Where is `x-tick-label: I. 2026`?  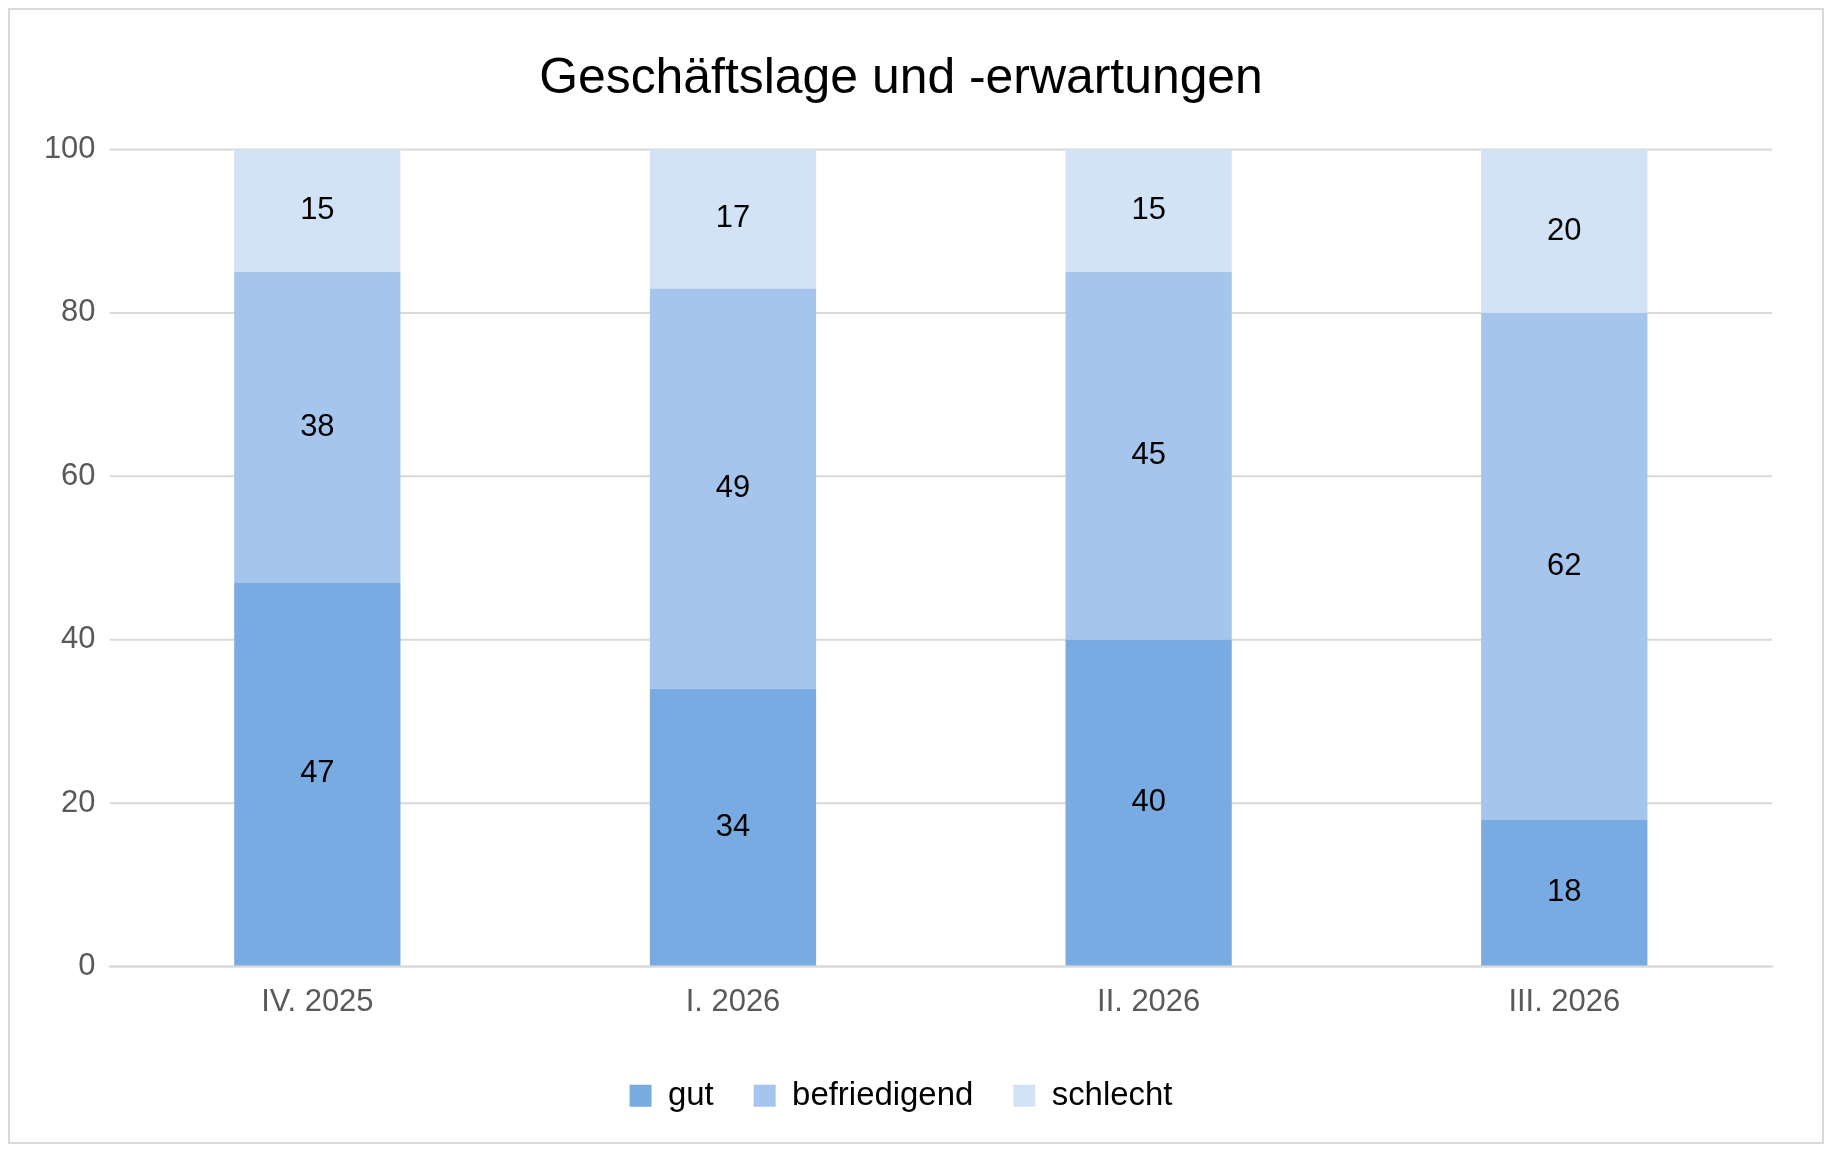
x-tick-label: I. 2026 is located at coordinates (733, 1001).